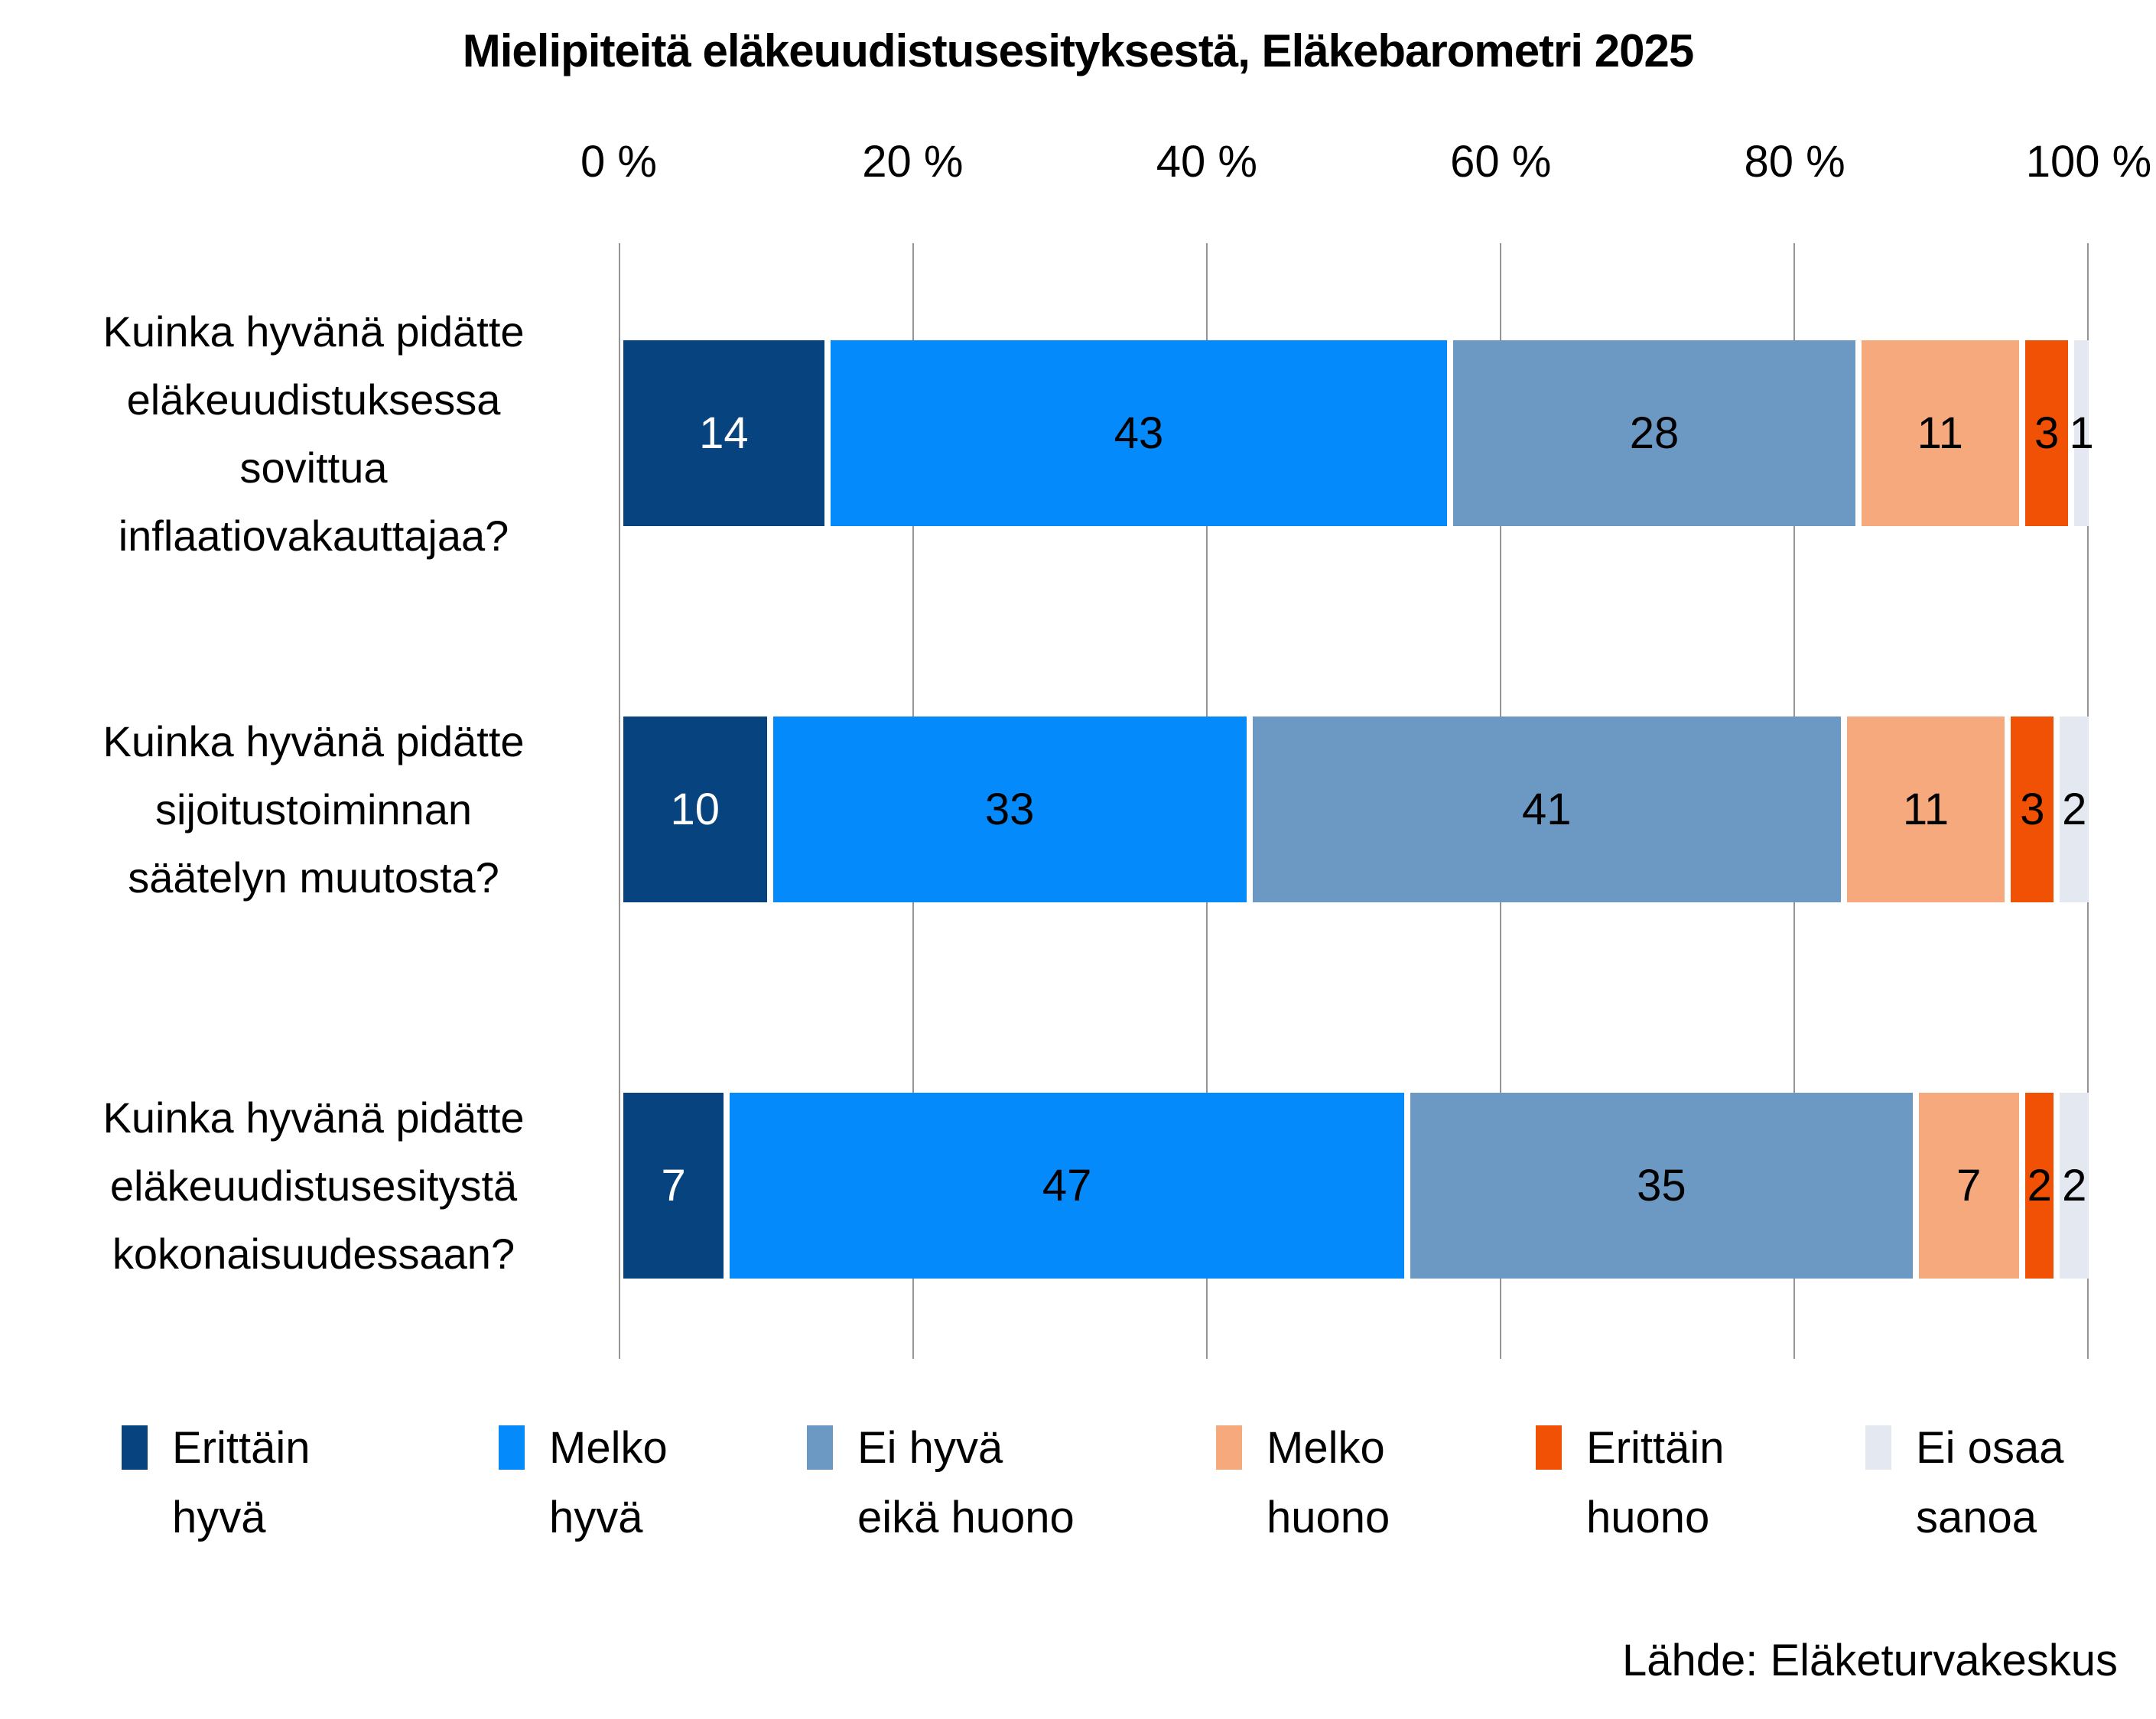 This screenshot has height=1719, width=2156. What do you see at coordinates (1990, 1448) in the screenshot?
I see `legend-label-line: Ei osaa` at bounding box center [1990, 1448].